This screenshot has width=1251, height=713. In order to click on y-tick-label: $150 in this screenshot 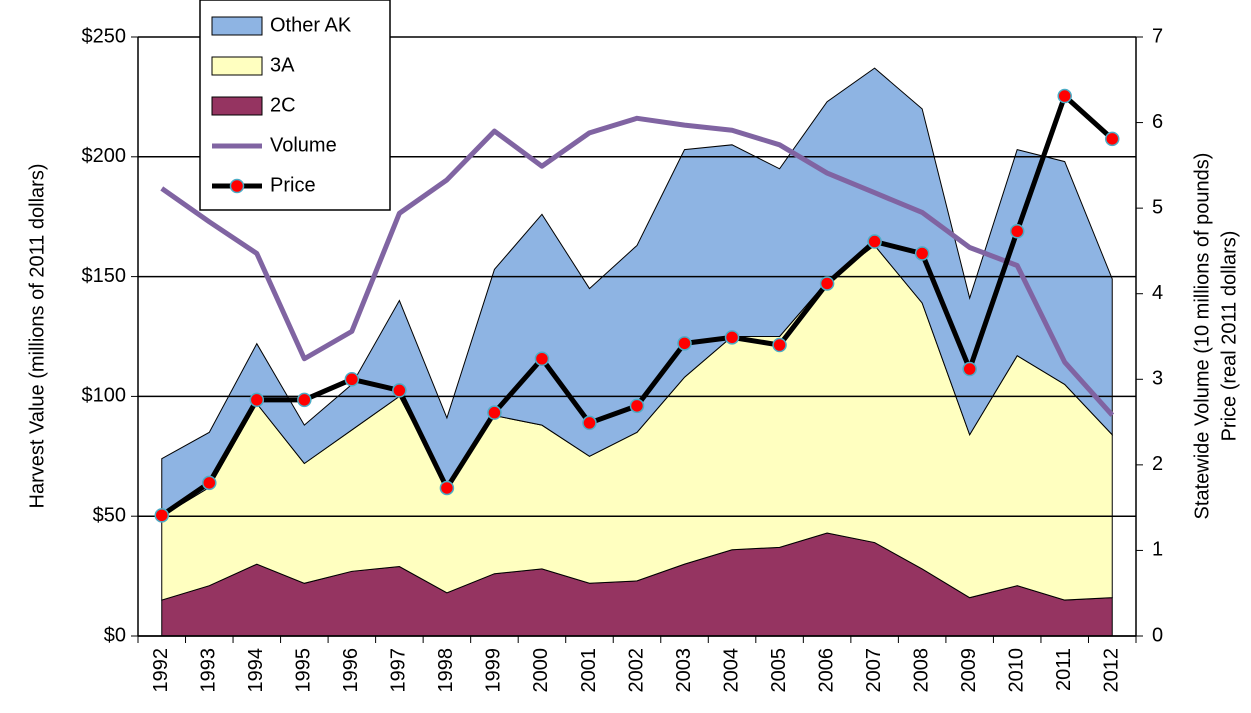, I will do `click(104, 276)`.